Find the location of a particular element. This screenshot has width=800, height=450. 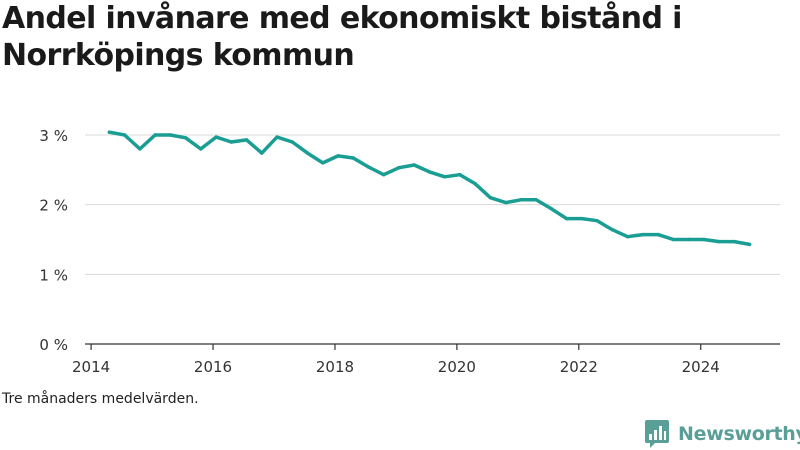

y-axis-labels: 0 % 1 % 2 % 3 % is located at coordinates (53, 240).